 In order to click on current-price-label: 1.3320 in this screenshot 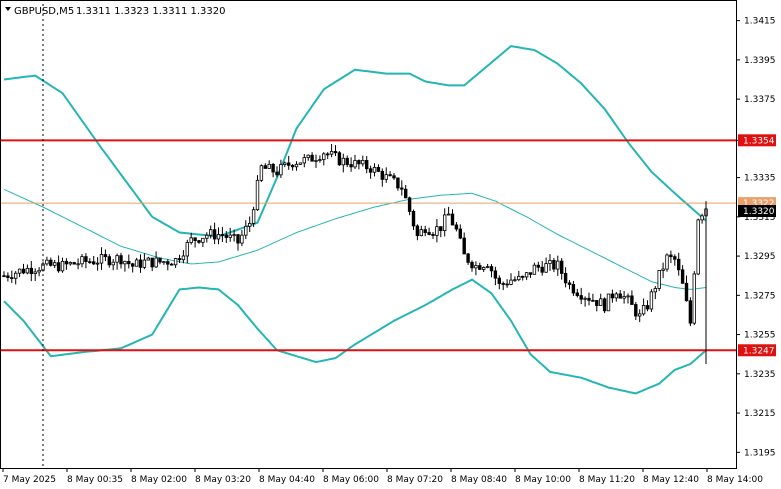, I will do `click(759, 212)`.